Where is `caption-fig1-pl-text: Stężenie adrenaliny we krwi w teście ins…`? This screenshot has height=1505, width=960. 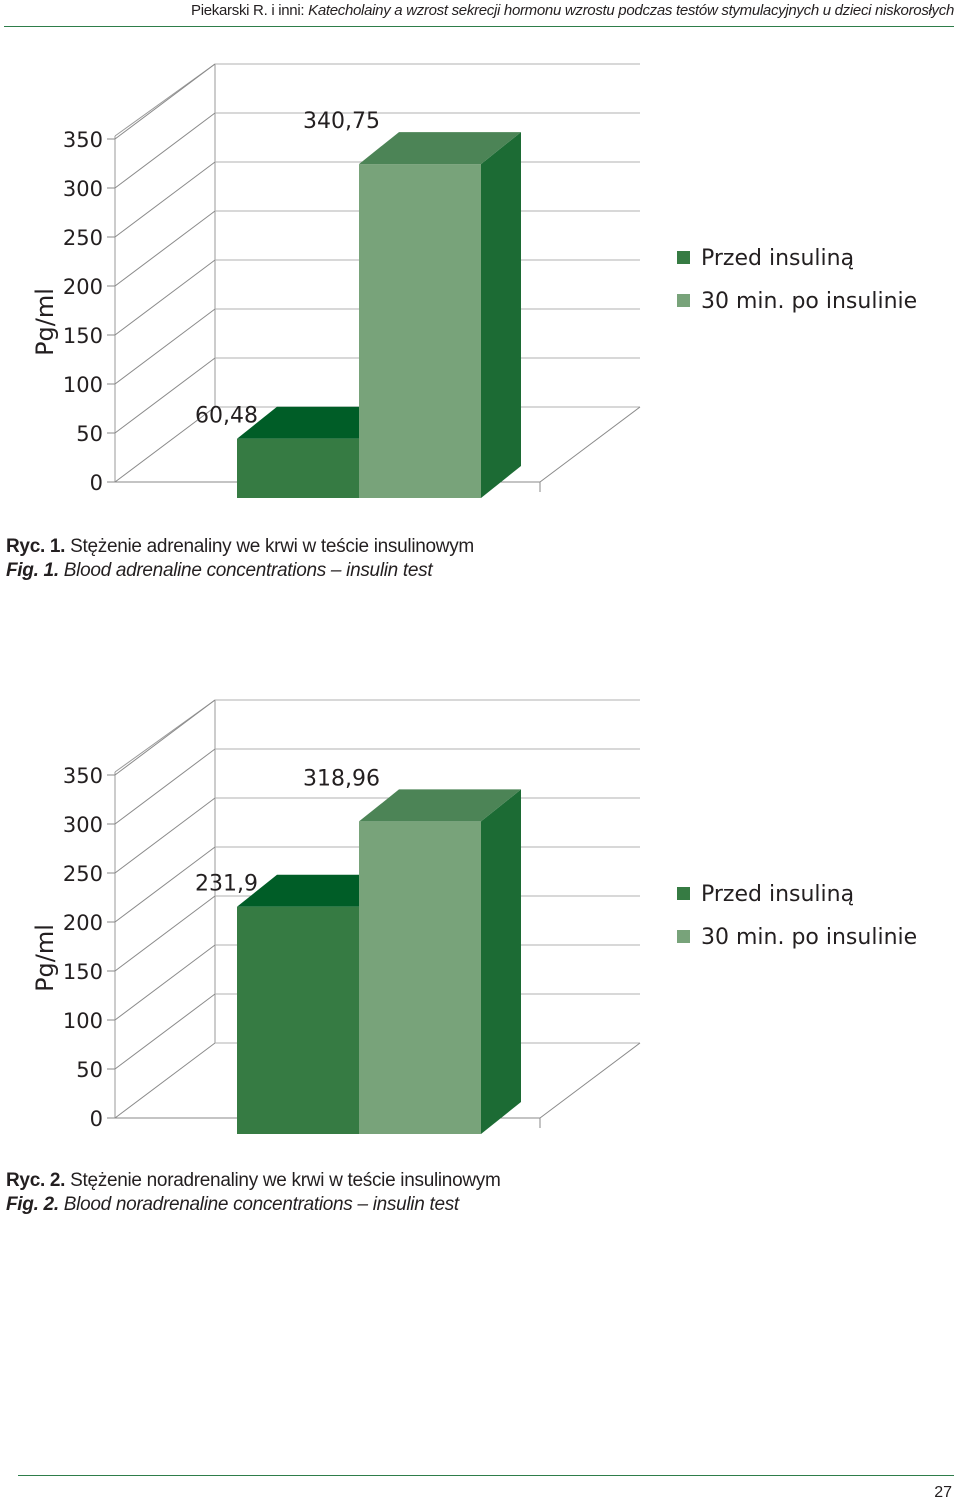
caption-fig1-pl-text: Stężenie adrenaliny we krwi w teście ins… is located at coordinates (269, 546).